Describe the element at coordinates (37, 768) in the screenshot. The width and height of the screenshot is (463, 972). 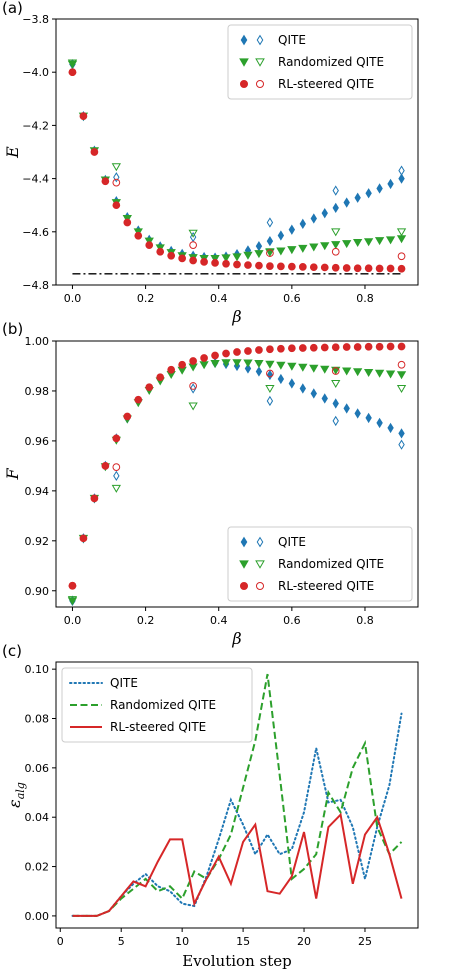
I see `y-tick-label: 0.06` at that location.